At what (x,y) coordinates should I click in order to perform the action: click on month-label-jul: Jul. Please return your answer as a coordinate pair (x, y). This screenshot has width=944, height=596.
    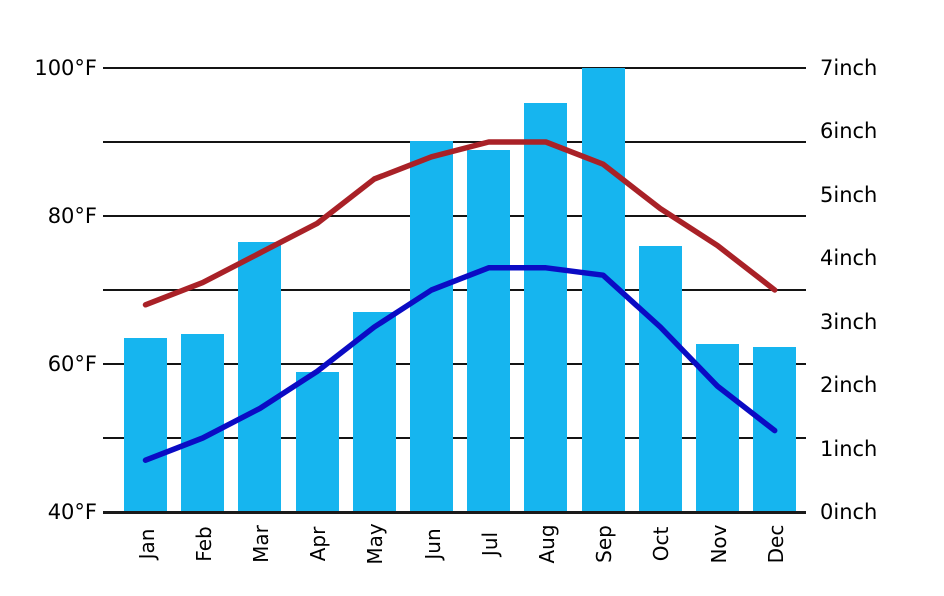
    Looking at the image, I should click on (489, 544).